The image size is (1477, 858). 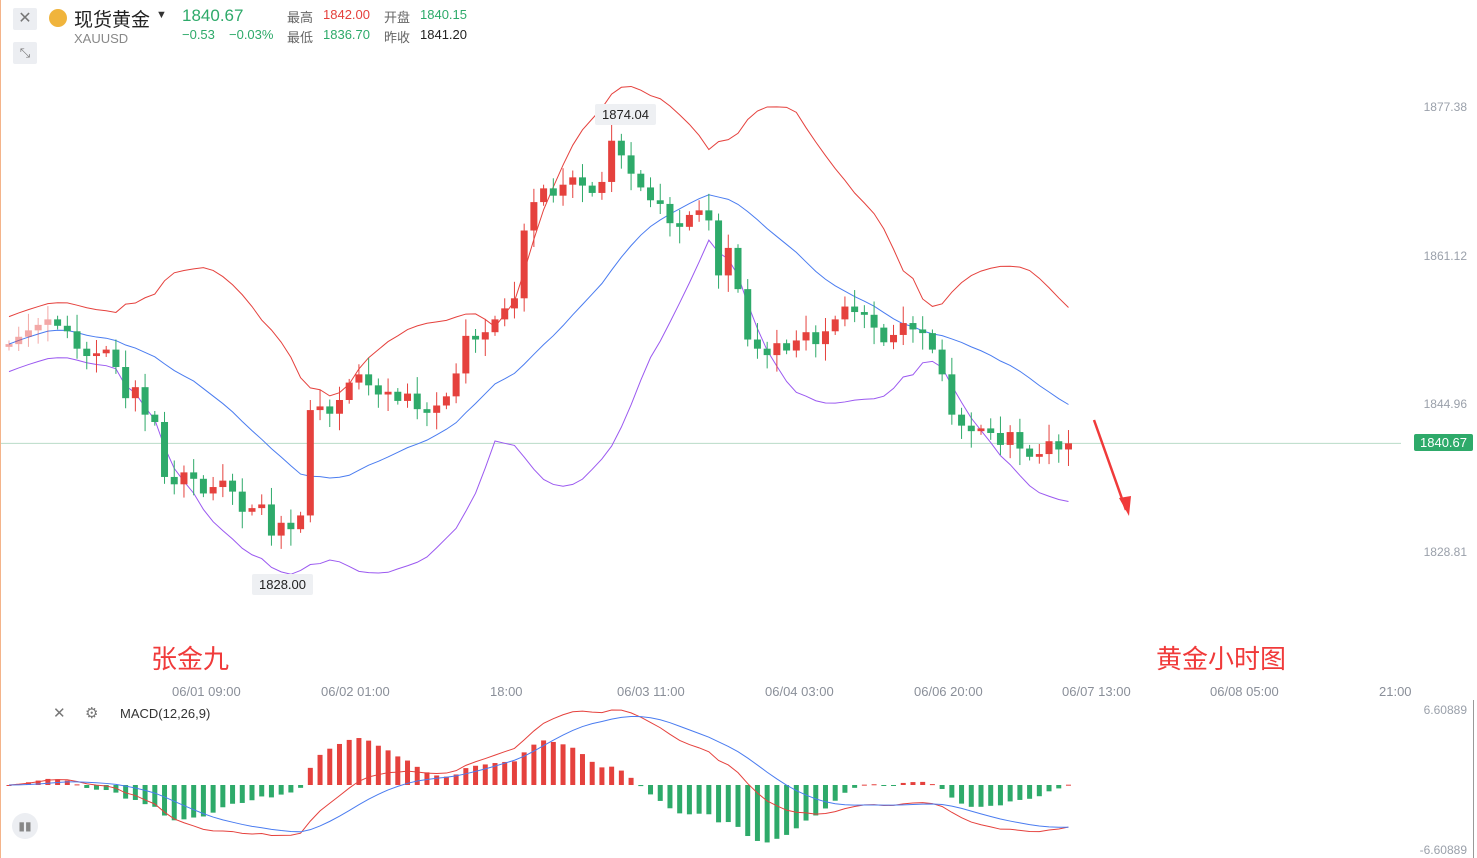 I want to click on macd-settings-icon: ⚙, so click(x=92, y=713).